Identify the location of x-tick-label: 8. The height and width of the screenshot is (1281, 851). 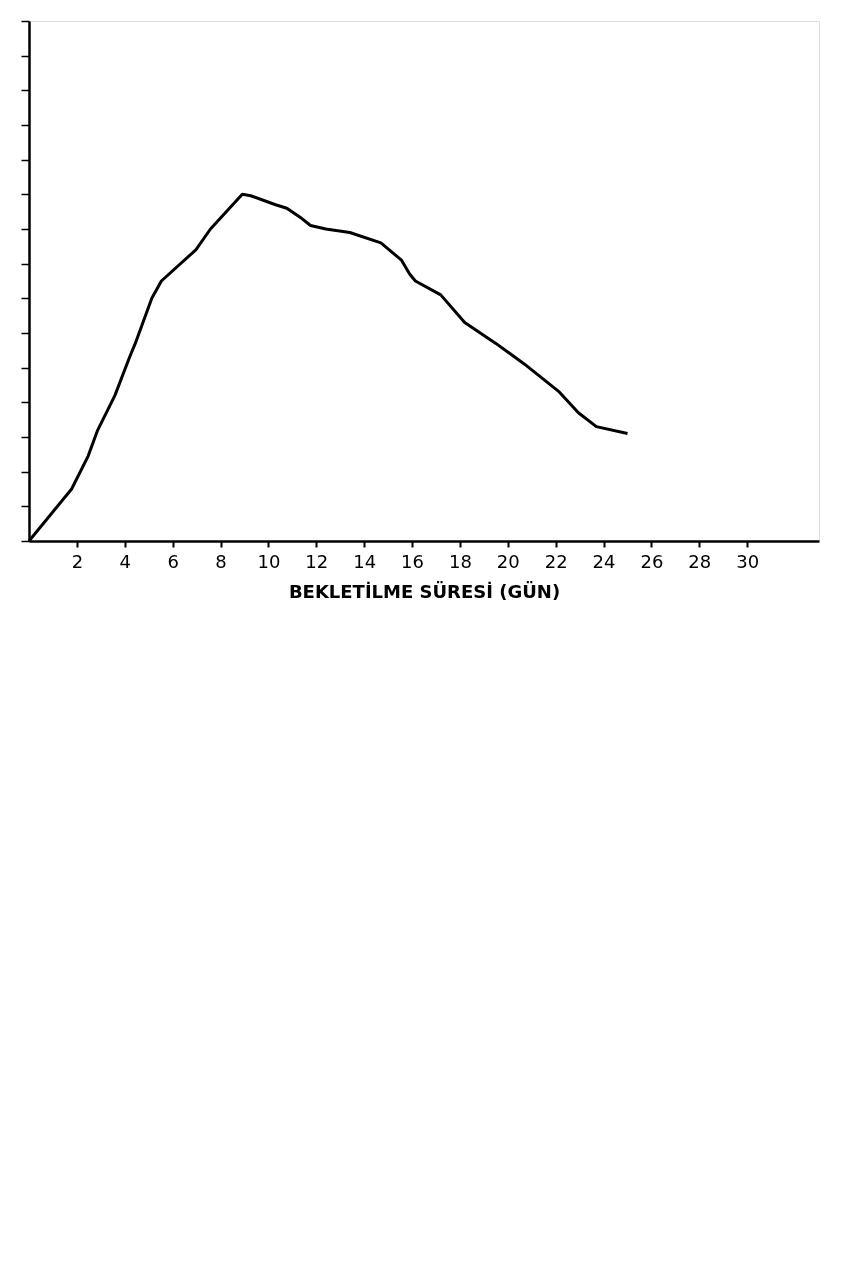
(221, 561).